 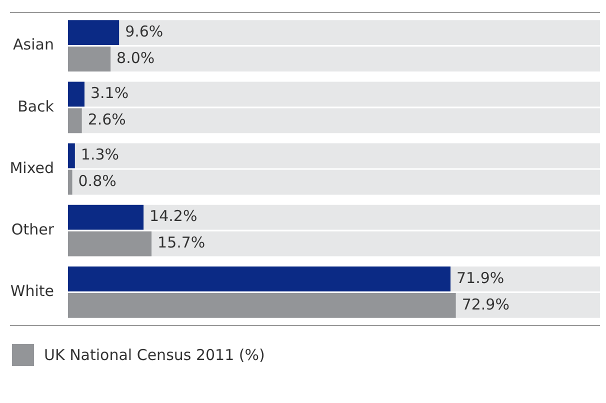 What do you see at coordinates (135, 57) in the screenshot?
I see `data-label: 8.0%` at bounding box center [135, 57].